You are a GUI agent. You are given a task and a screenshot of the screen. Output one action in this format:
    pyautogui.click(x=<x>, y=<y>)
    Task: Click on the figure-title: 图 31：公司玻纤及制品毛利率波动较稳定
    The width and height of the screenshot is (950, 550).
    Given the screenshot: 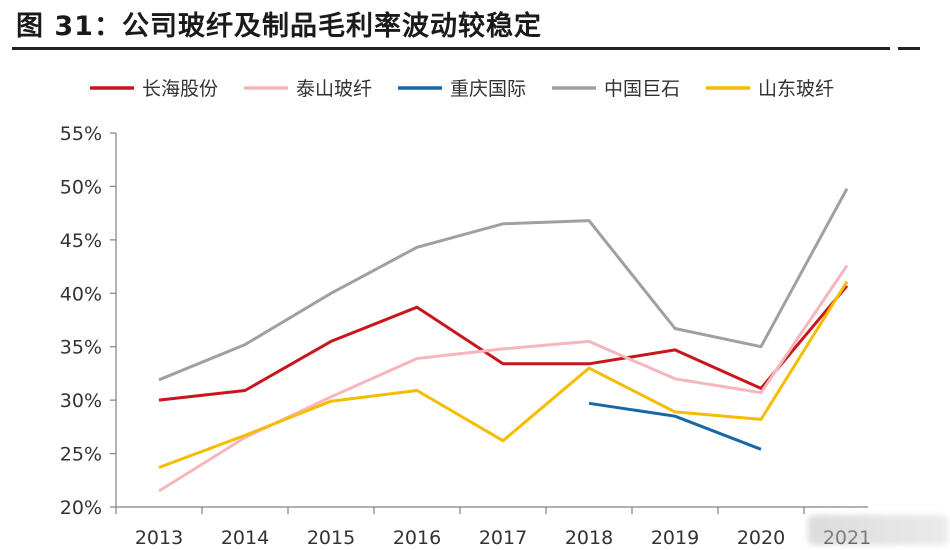 What is the action you would take?
    pyautogui.click(x=279, y=26)
    